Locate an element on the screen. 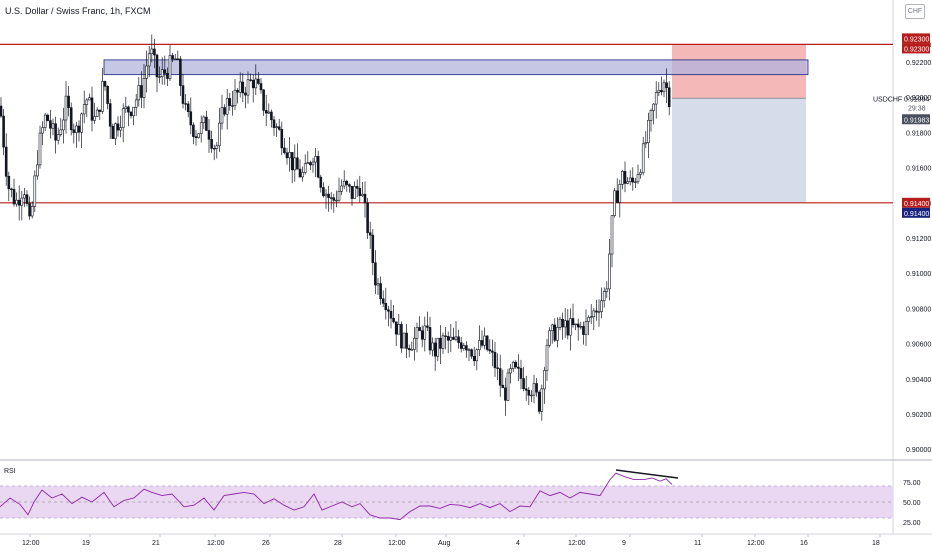  current-symbol-label: USDCHF is located at coordinates (887, 99).